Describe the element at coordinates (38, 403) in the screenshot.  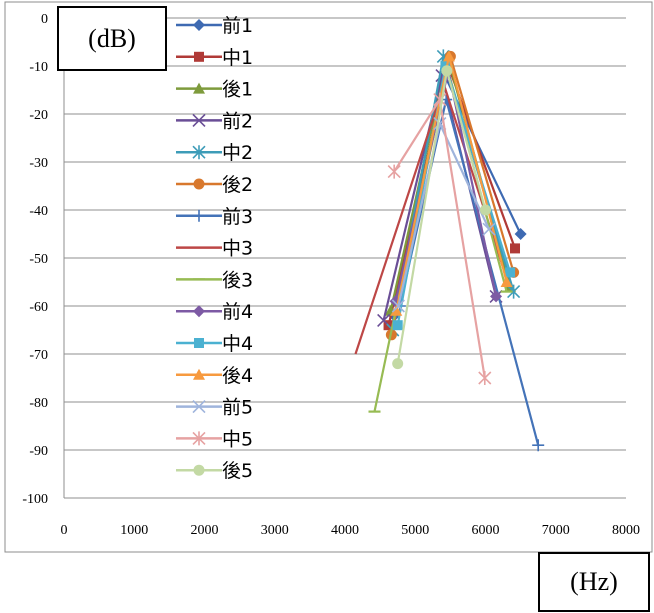
I see `y-tick-label: -80` at that location.